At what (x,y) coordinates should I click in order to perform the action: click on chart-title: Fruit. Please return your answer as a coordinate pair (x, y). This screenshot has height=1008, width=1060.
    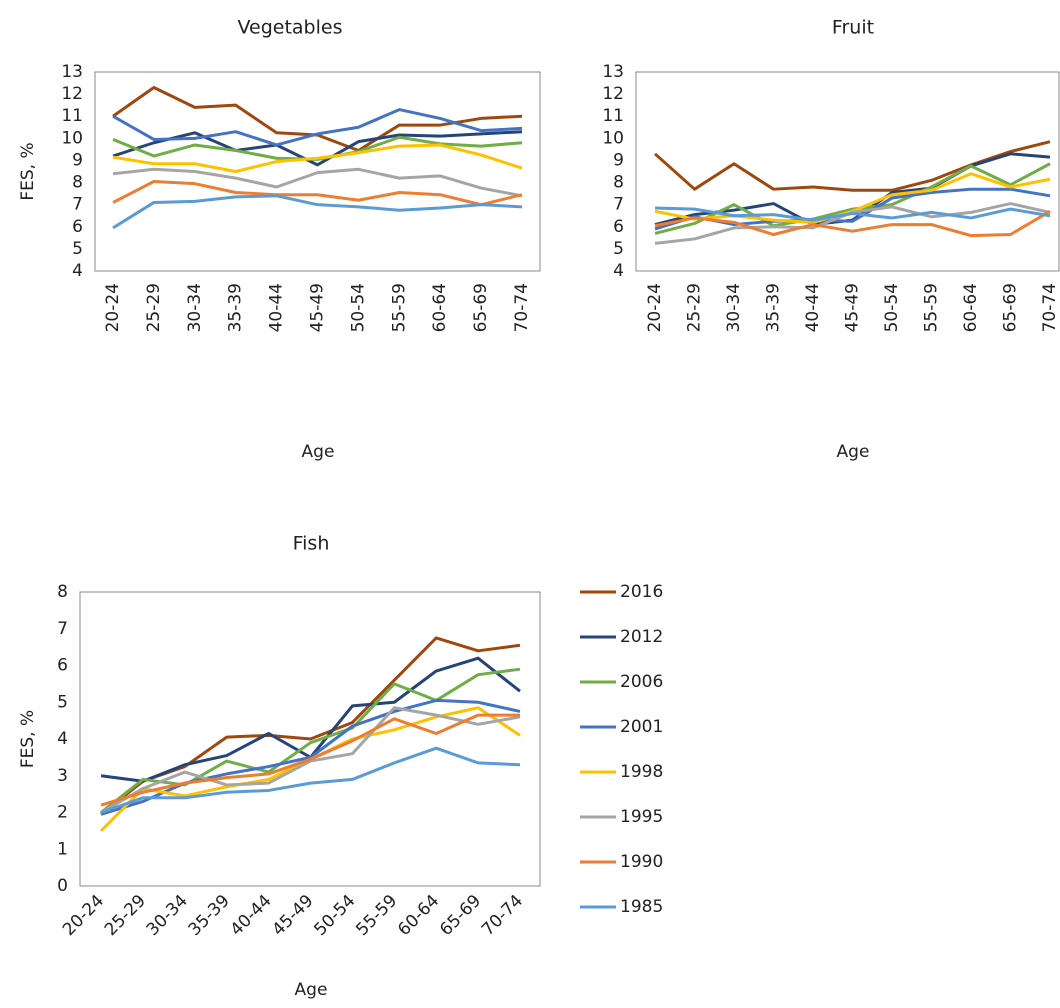
    Looking at the image, I should click on (853, 28).